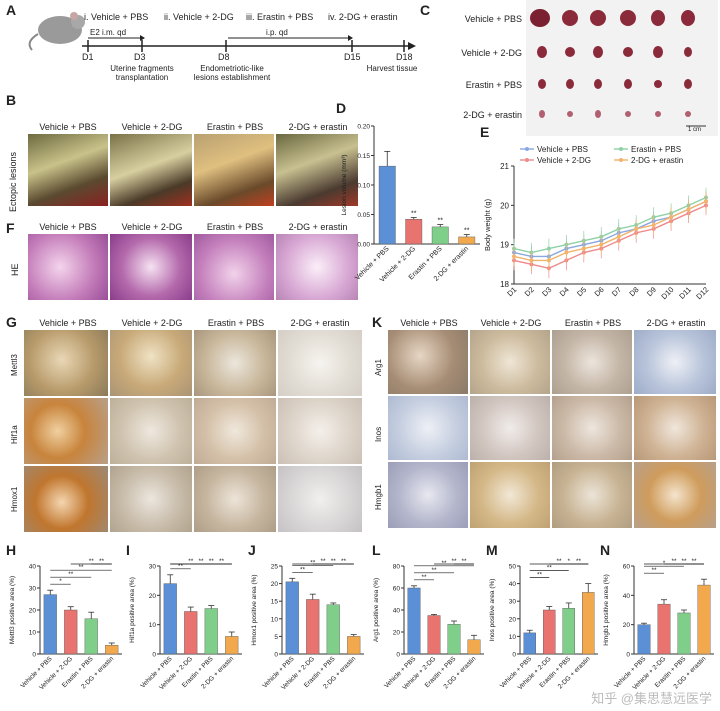 The image size is (720, 711). What do you see at coordinates (232, 73) in the screenshot?
I see `note-establish: Endometriotic-like lesions establishment` at bounding box center [232, 73].